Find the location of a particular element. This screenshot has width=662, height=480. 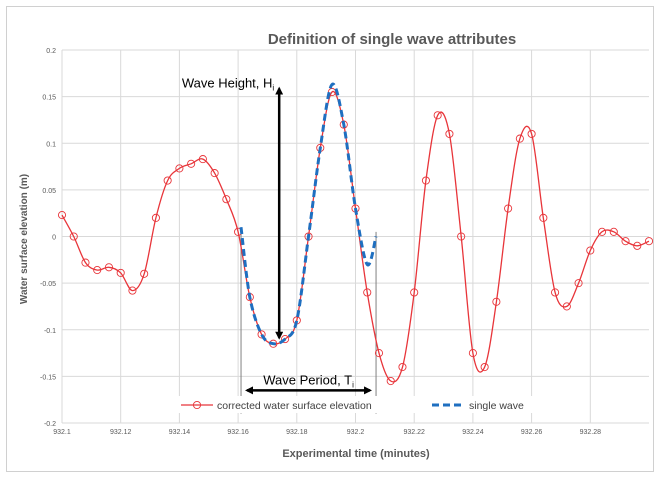

x-tick-label: 932.2 is located at coordinates (356, 432).